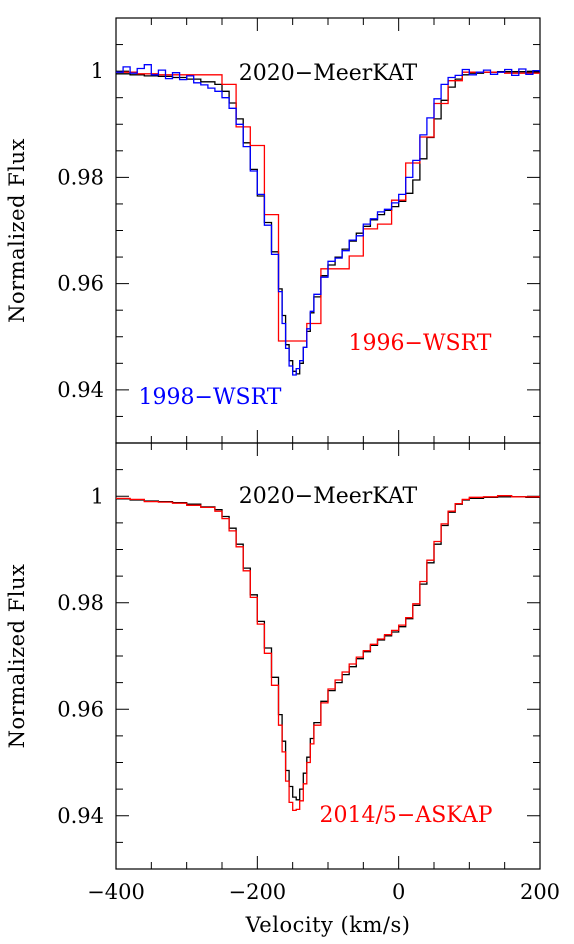 The image size is (574, 944). Describe the element at coordinates (116, 892) in the screenshot. I see `x-tick-label: −400` at that location.